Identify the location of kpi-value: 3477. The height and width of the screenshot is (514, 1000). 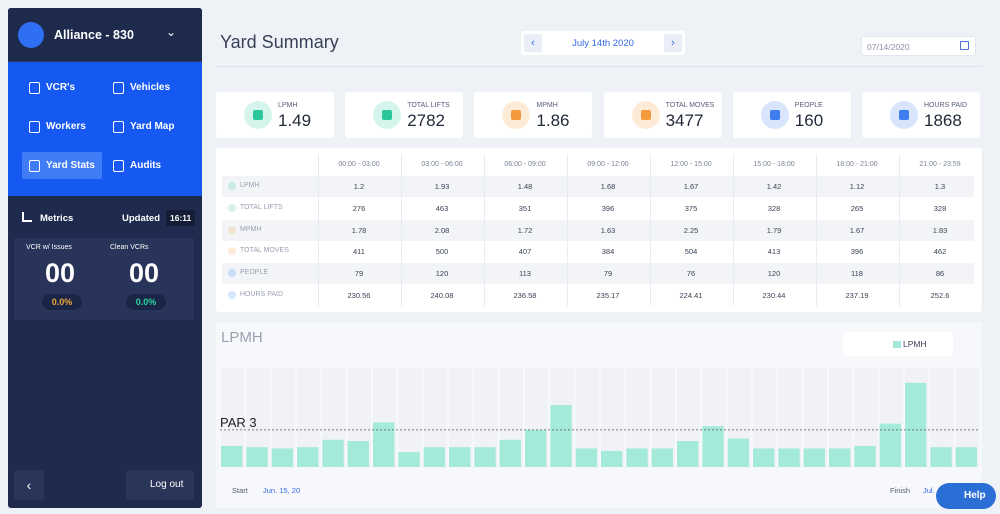
(684, 120).